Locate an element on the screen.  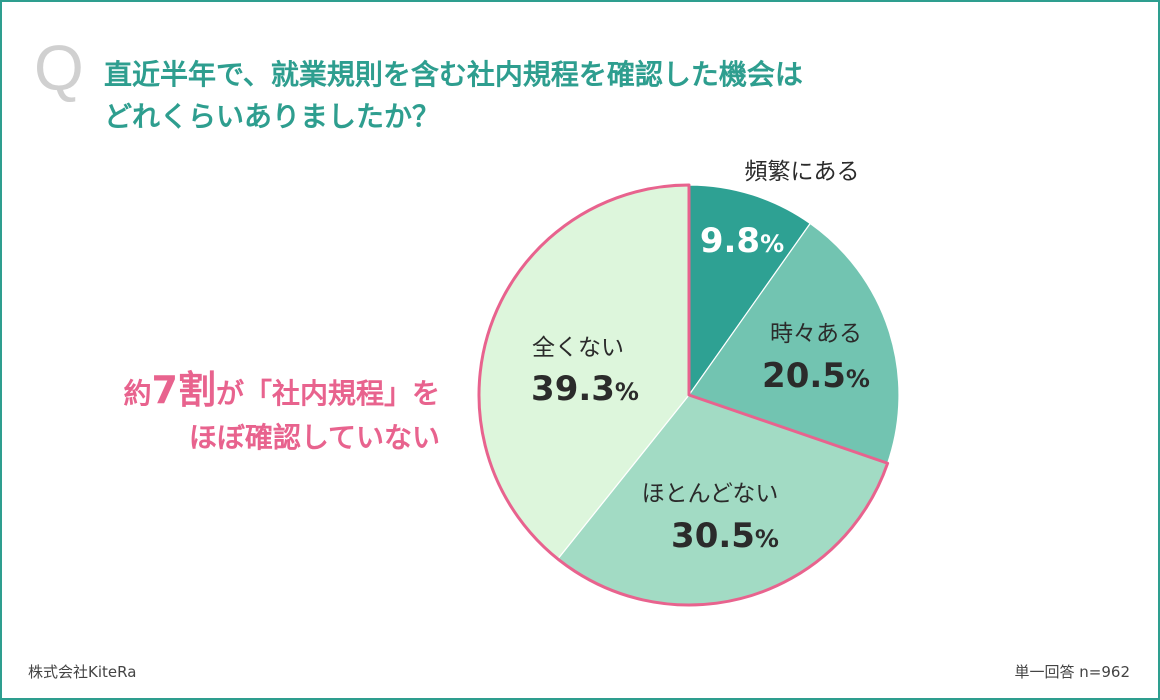
pie-label-rarely: ほとんどない is located at coordinates (710, 494).